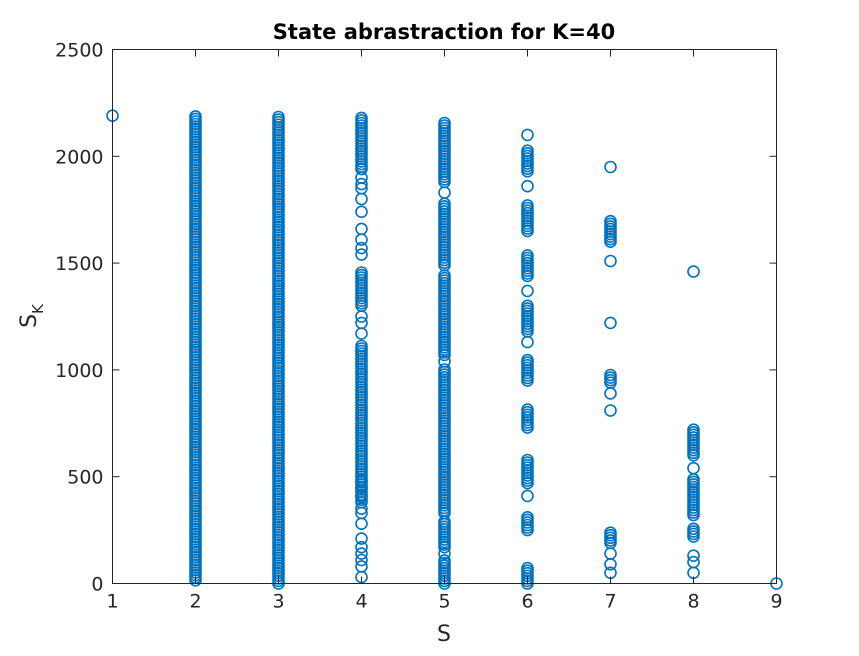  I want to click on y-tick-label: 2000, so click(79, 157).